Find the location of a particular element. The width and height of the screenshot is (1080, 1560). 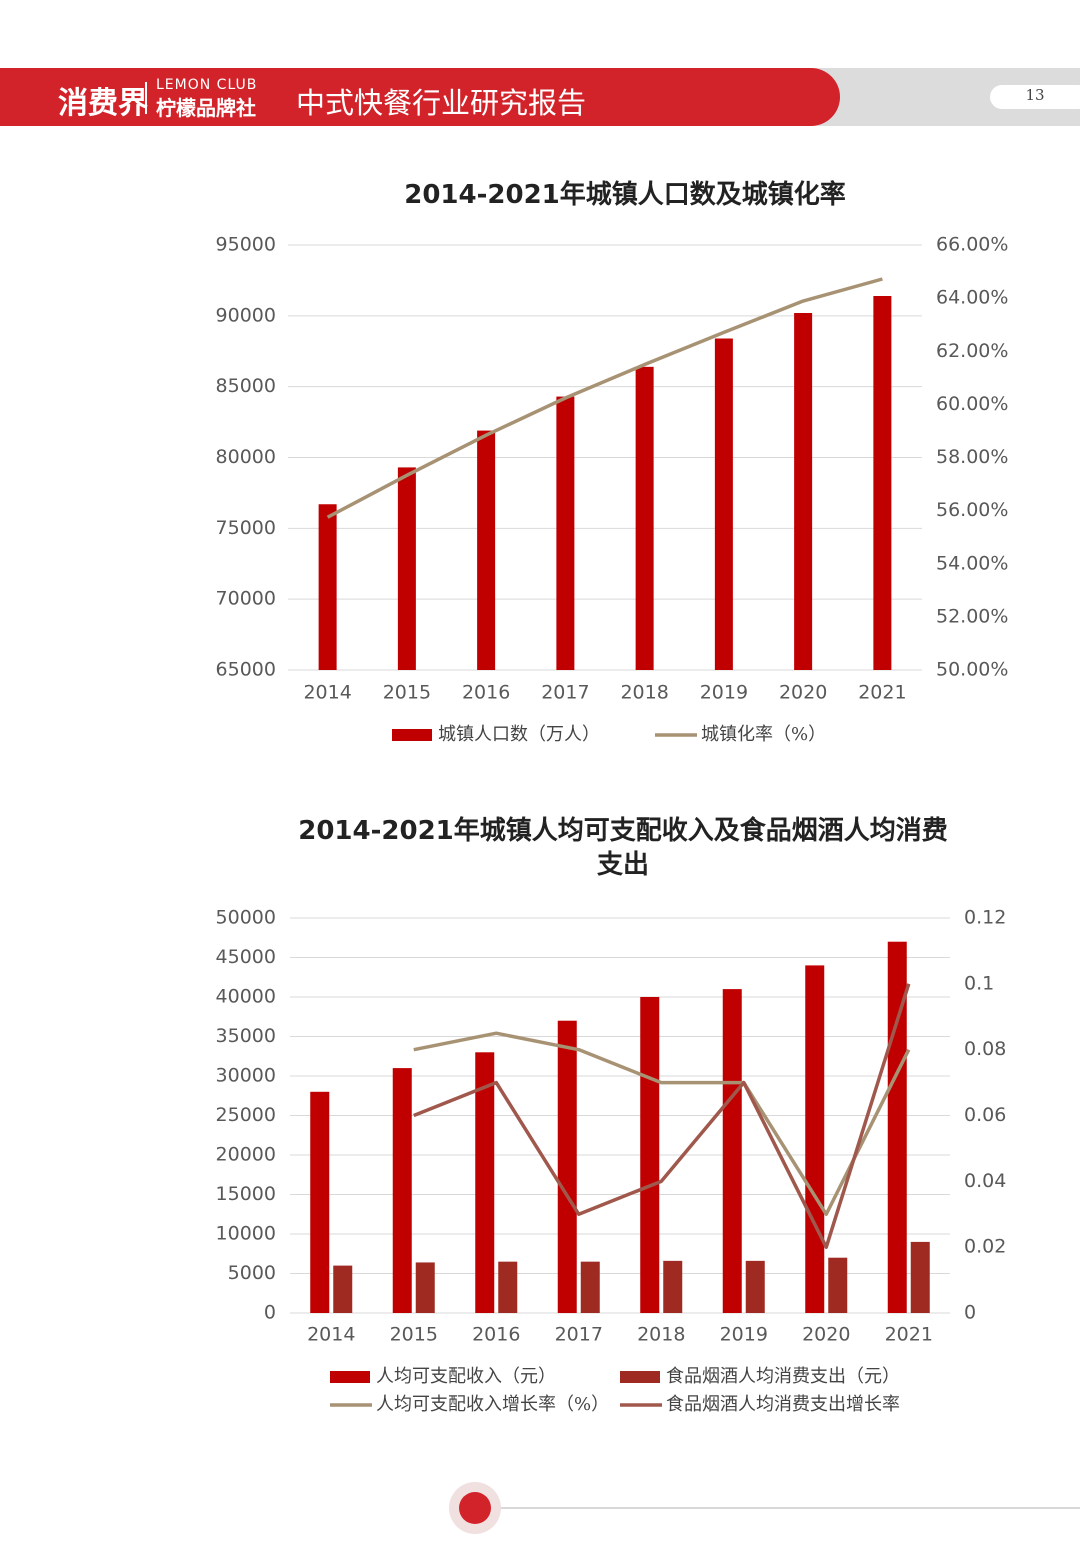

page-number: 13 is located at coordinates (1035, 95).